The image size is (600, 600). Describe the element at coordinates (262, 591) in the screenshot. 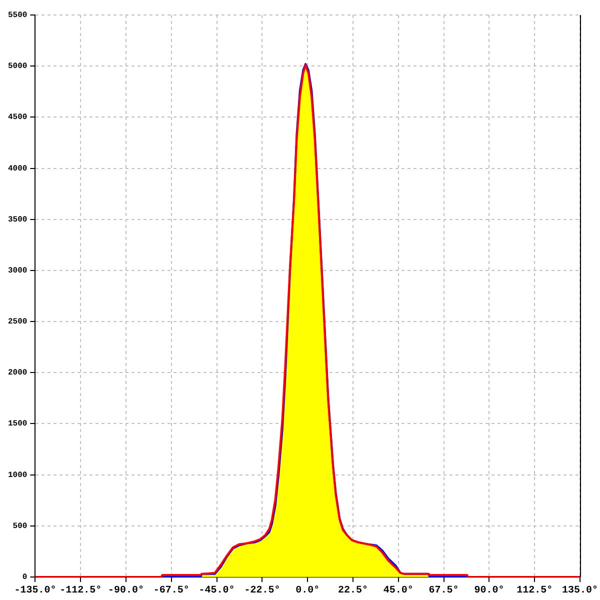

I see `x-tick-label: -22.5°` at that location.